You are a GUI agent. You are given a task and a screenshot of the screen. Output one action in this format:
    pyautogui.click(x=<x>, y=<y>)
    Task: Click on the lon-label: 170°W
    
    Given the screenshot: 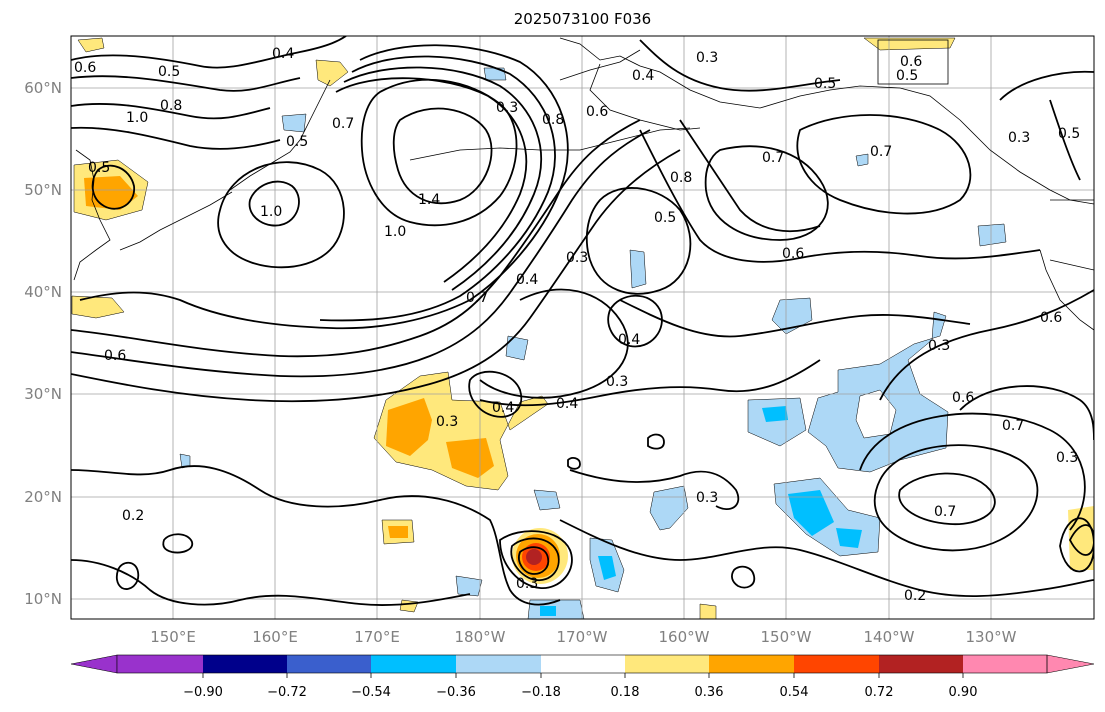 What is the action you would take?
    pyautogui.click(x=582, y=637)
    